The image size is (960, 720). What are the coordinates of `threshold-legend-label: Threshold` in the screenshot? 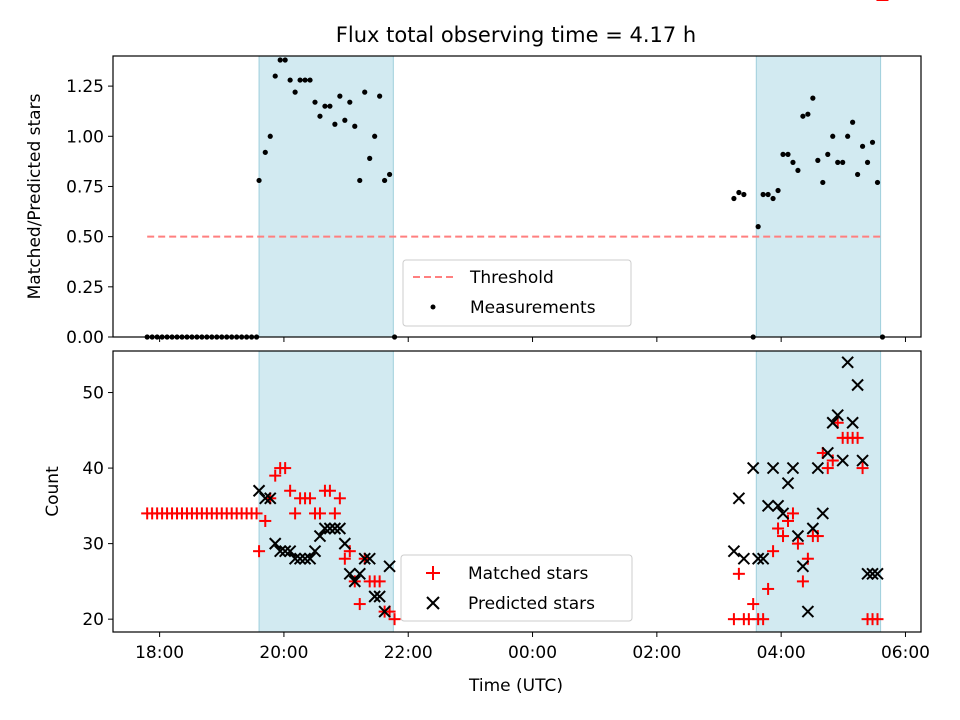 It's located at (511, 278).